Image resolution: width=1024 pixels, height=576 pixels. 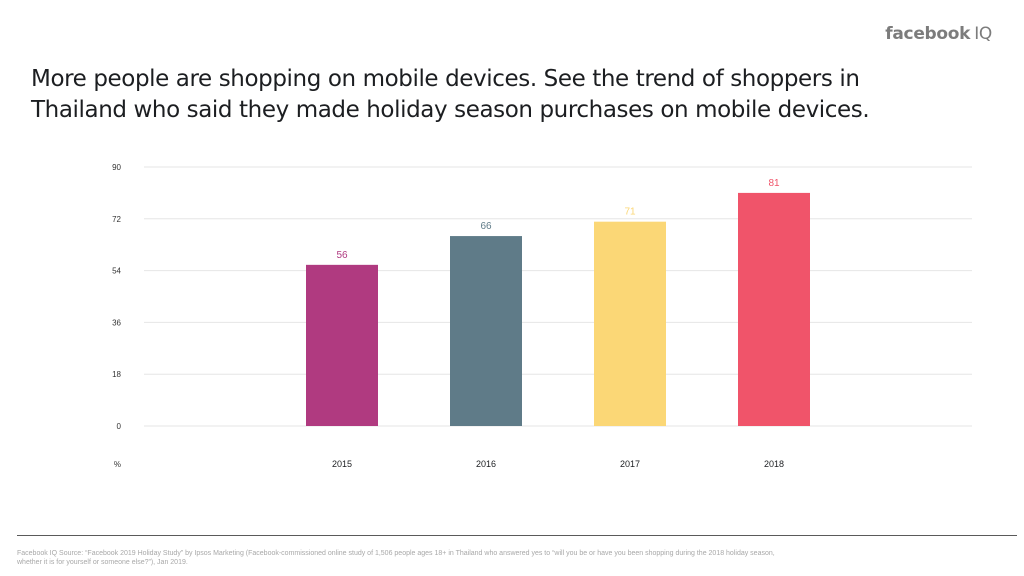 What do you see at coordinates (342, 345) in the screenshot?
I see `bar-2015` at bounding box center [342, 345].